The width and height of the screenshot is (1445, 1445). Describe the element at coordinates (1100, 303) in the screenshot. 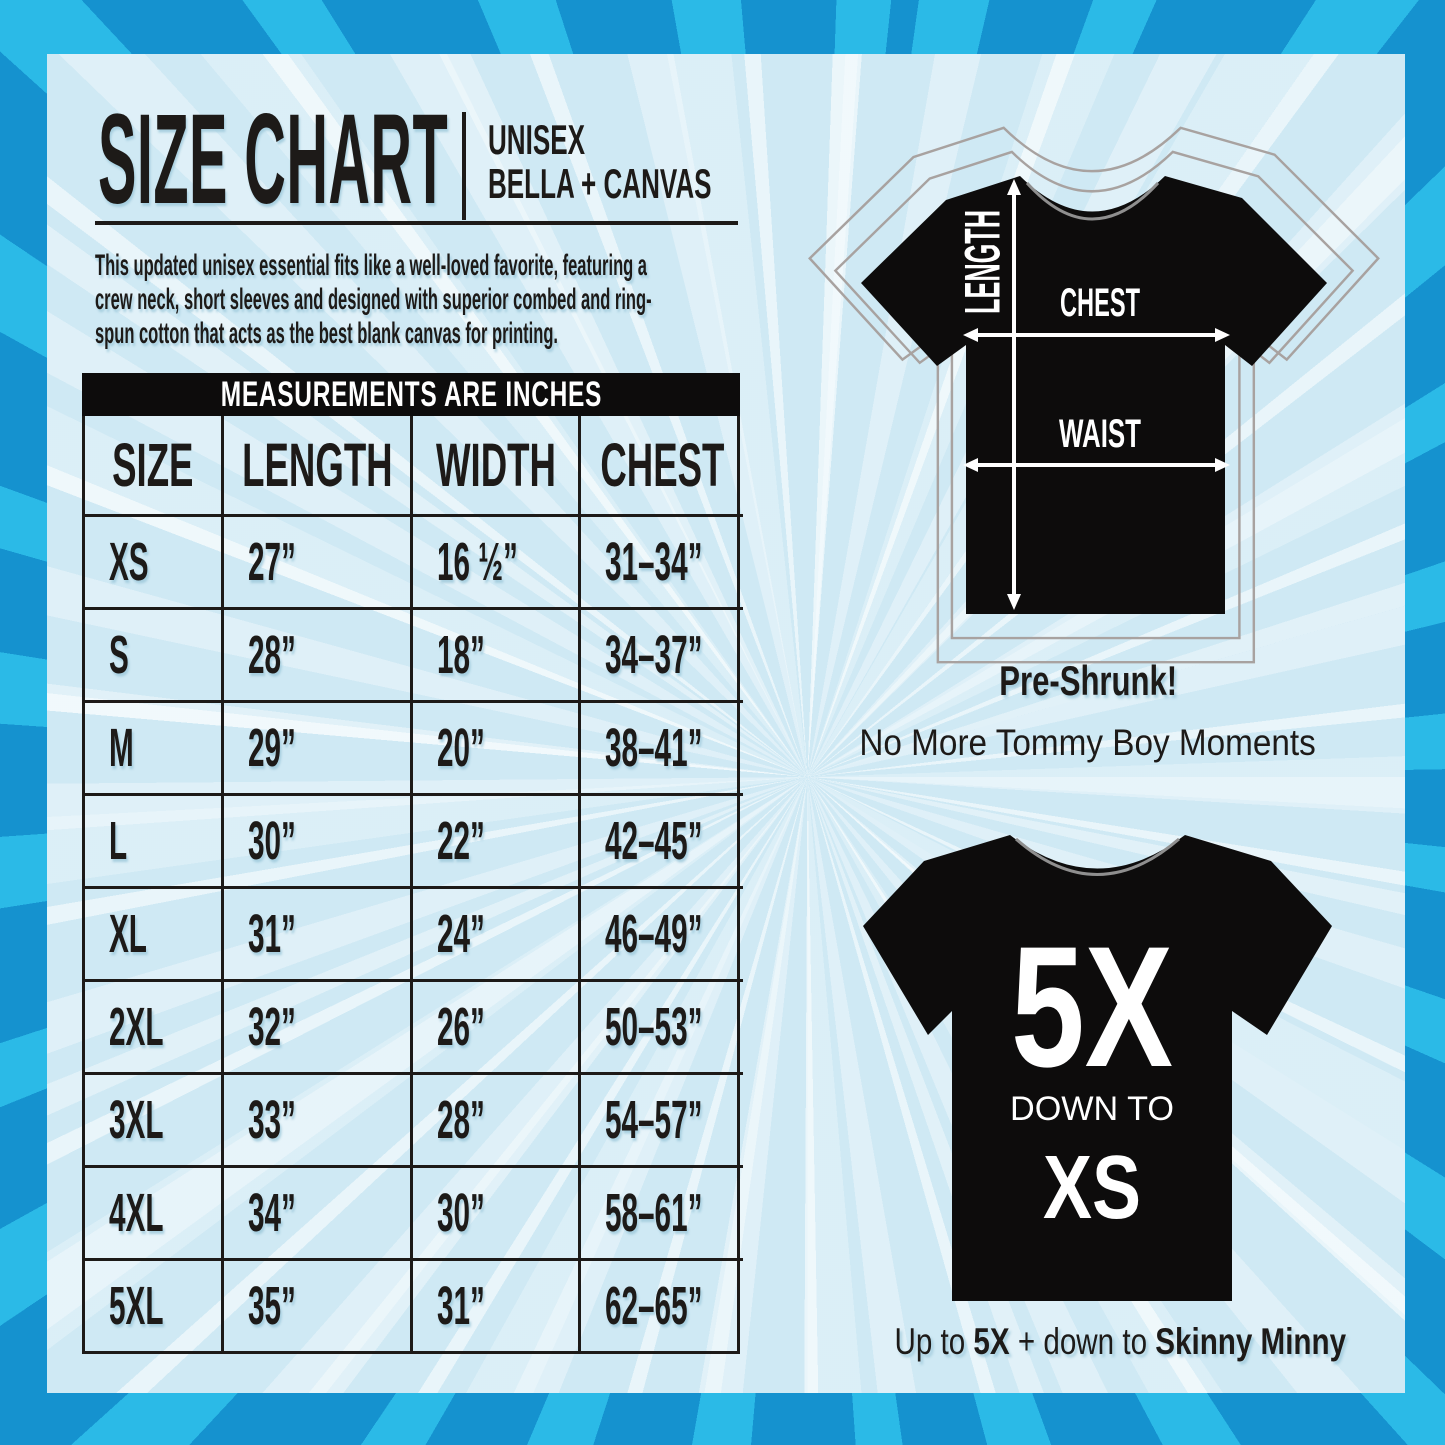

I see `chest-label: CHEST` at that location.